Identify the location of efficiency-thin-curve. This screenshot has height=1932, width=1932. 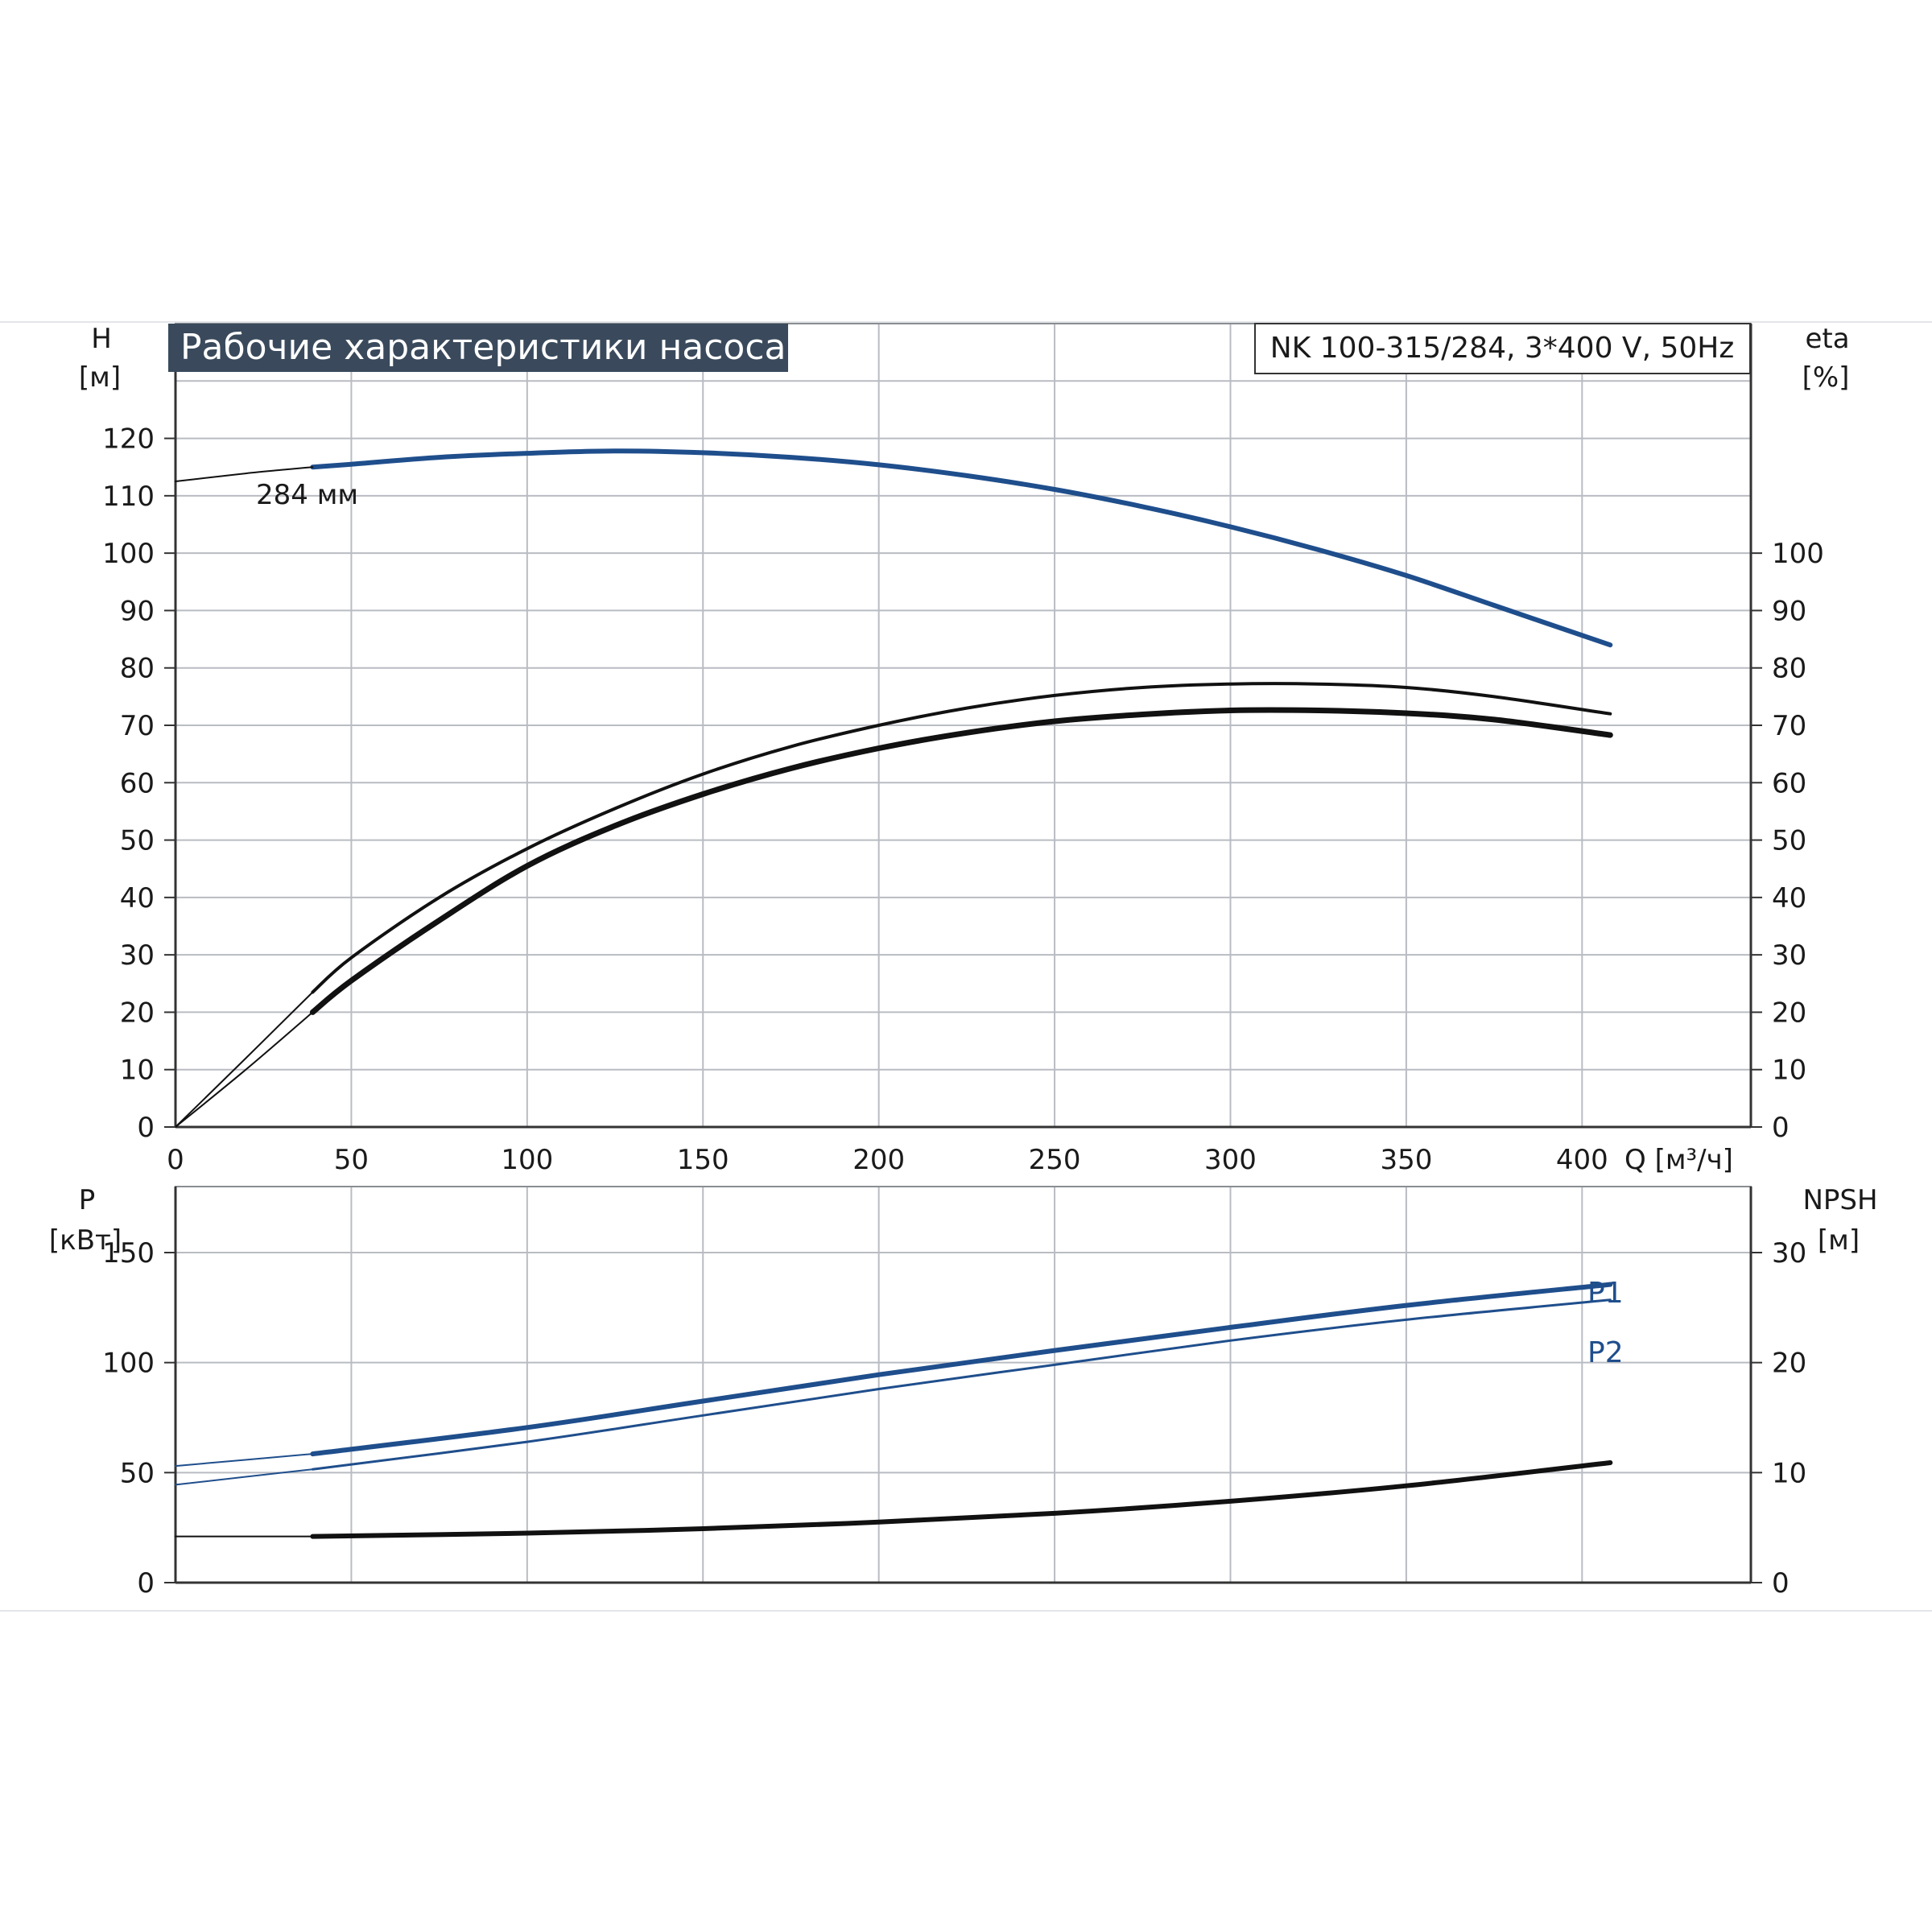
(961, 838).